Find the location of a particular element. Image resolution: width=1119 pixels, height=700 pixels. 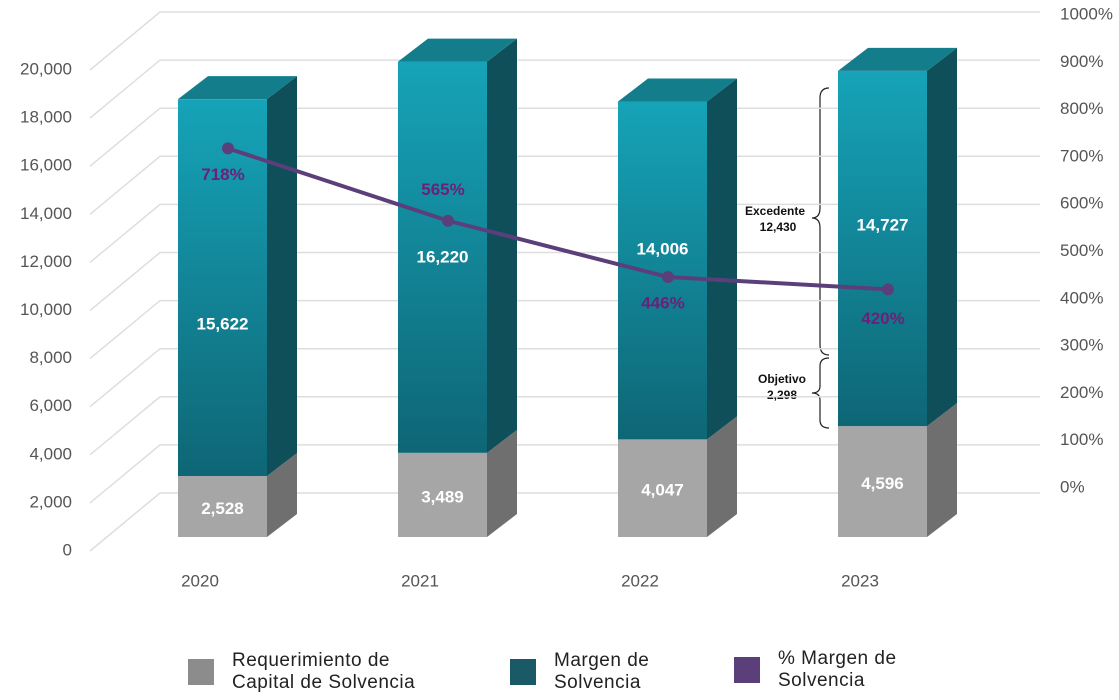

y2-tick-label: 200% is located at coordinates (1081, 392).